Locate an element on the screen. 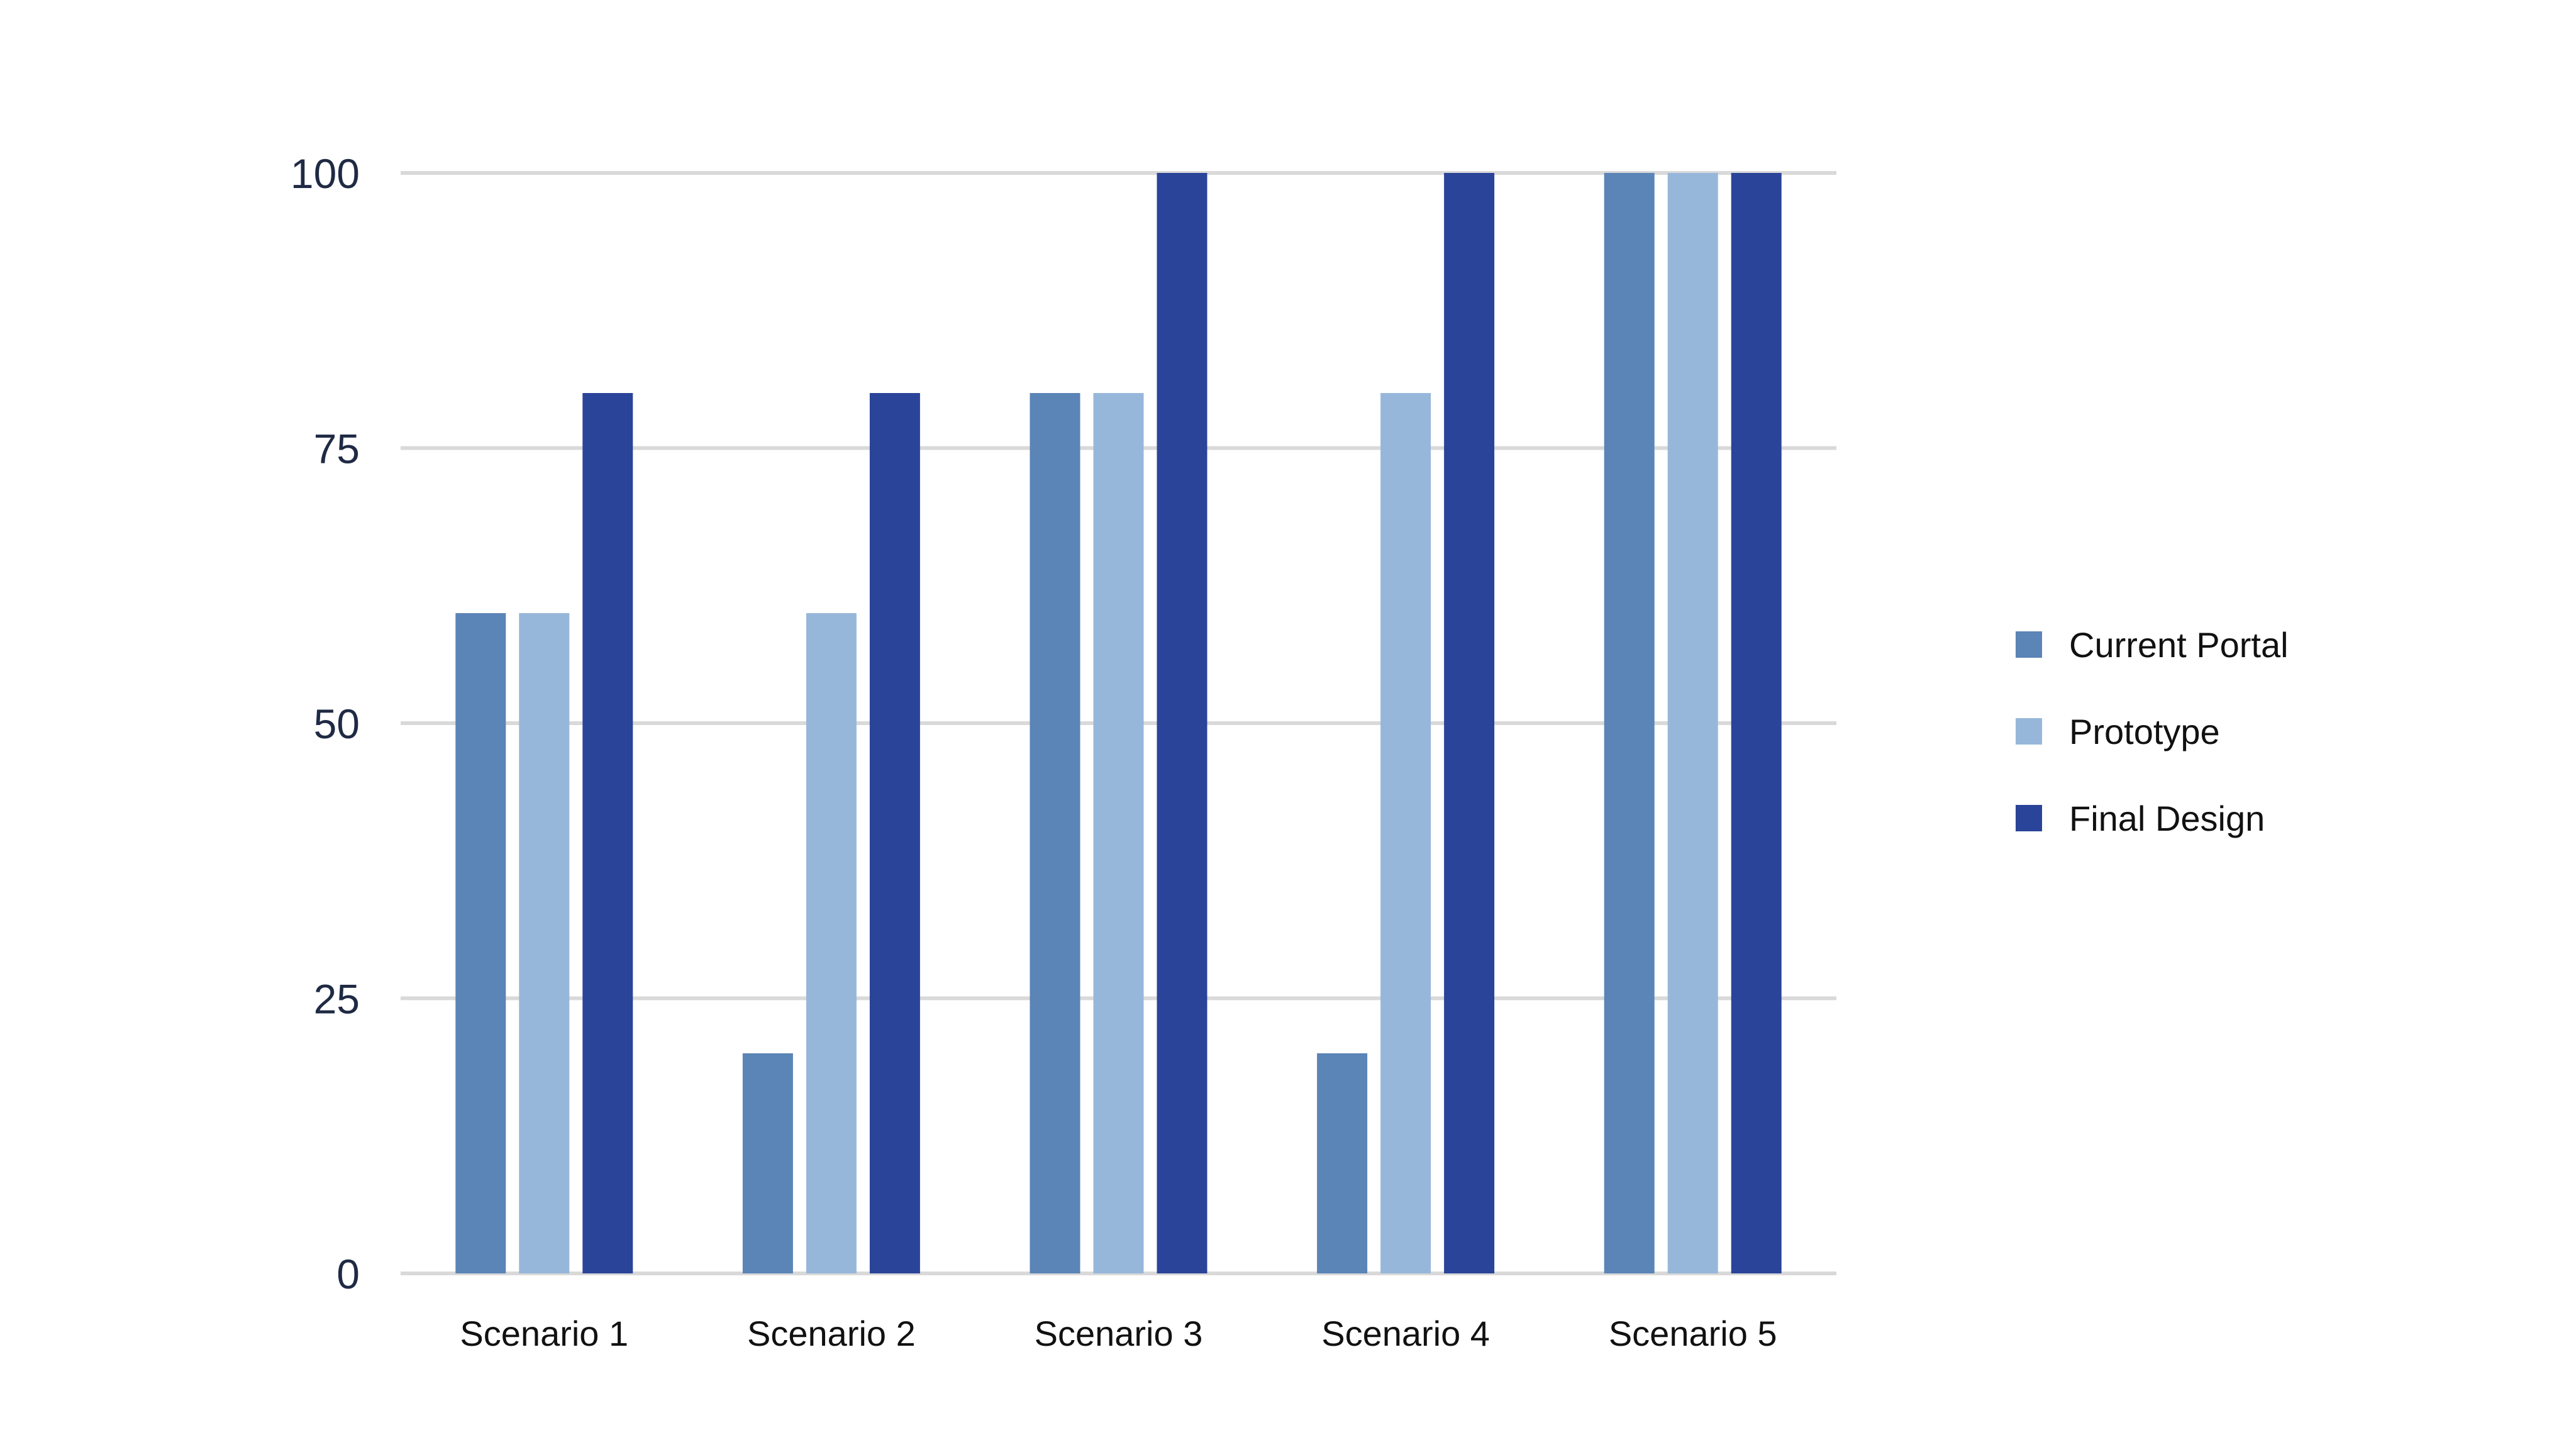 The width and height of the screenshot is (2576, 1452). legend-item: Current Portal is located at coordinates (2152, 645).